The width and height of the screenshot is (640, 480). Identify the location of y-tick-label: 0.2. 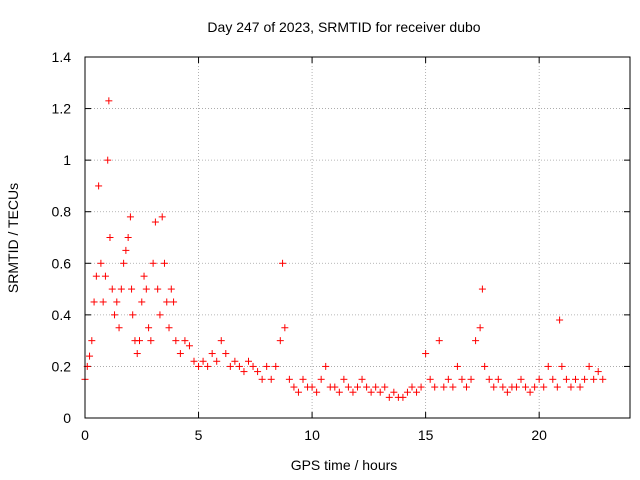
(62, 366).